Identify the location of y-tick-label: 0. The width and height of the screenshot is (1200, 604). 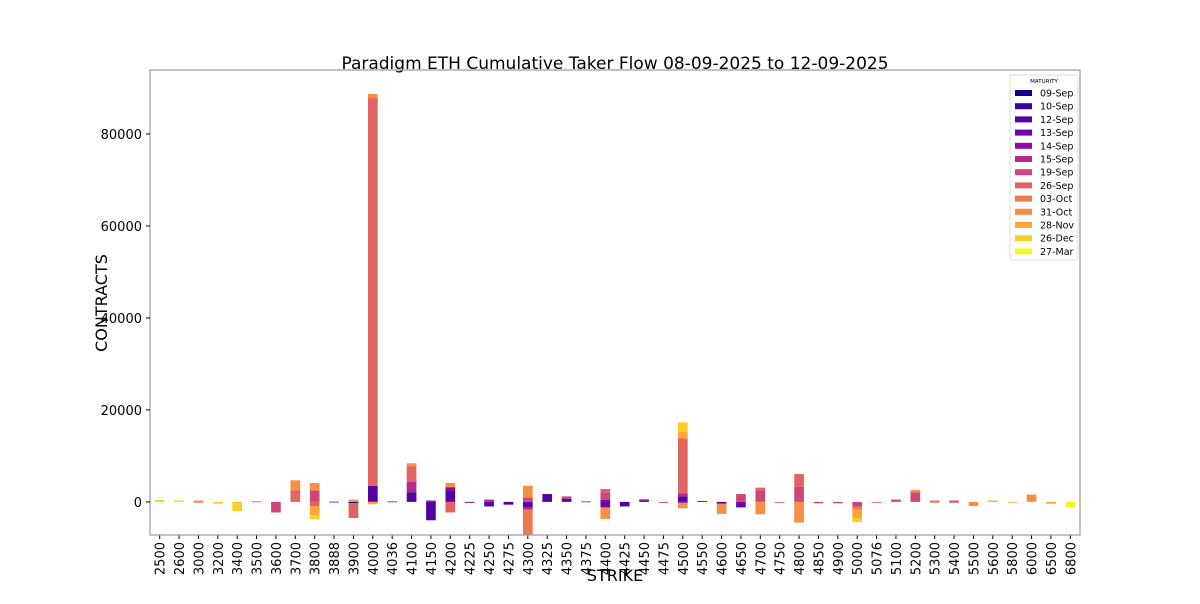
(138, 503).